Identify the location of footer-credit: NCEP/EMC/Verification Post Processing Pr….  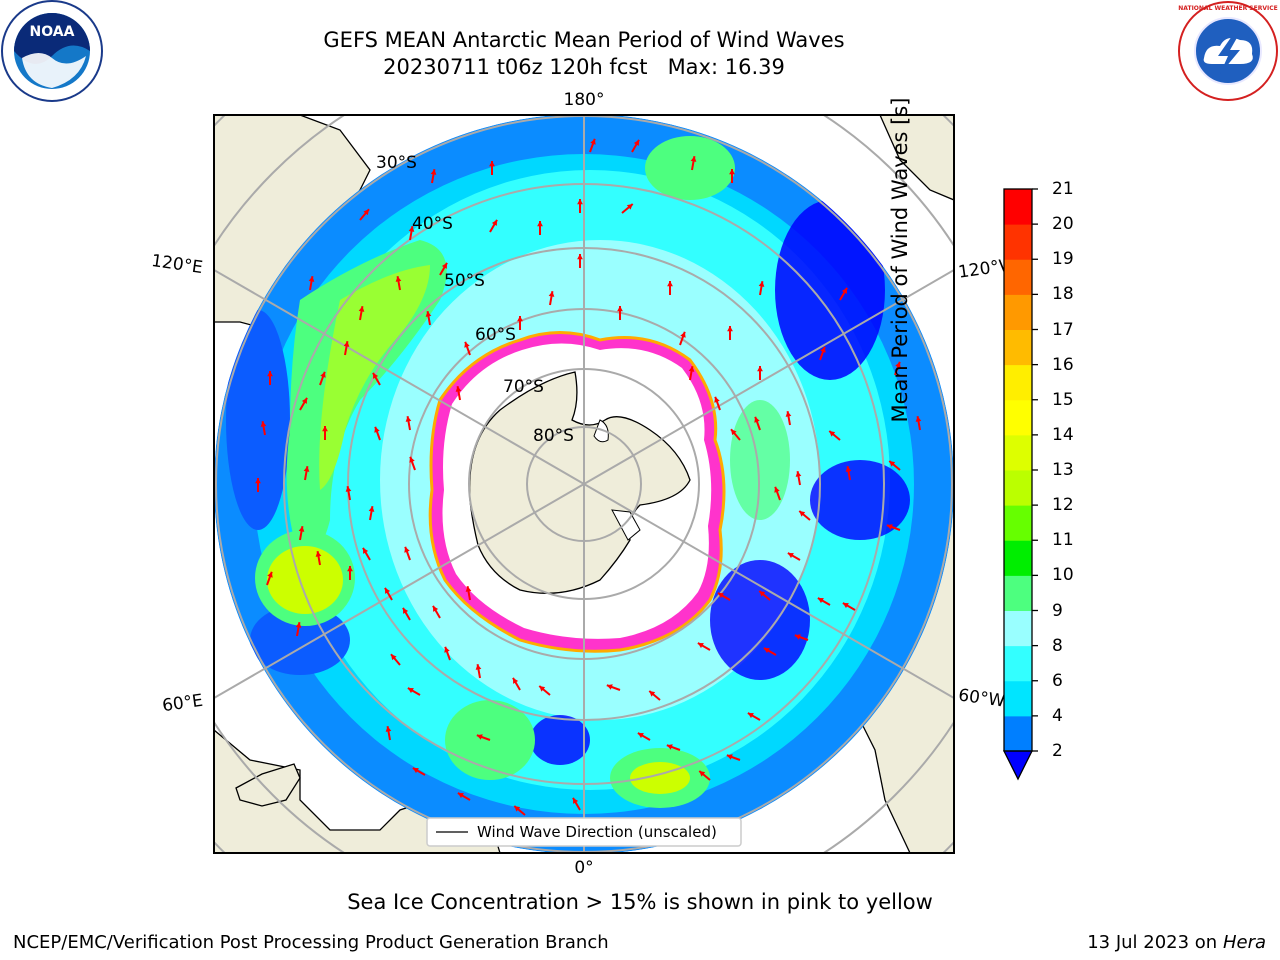
(311, 942).